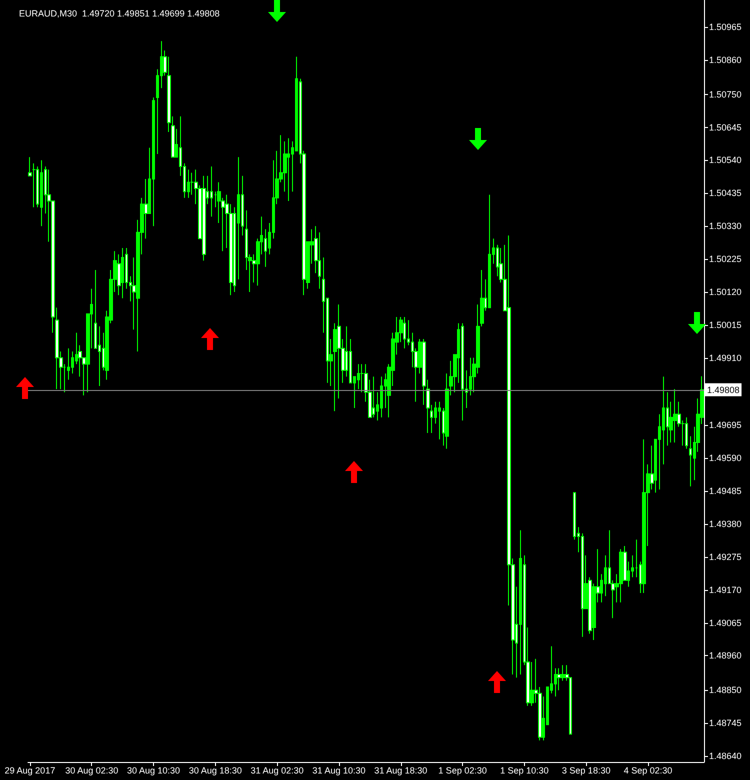  Describe the element at coordinates (725, 655) in the screenshot. I see `y-tick-label: 1.48960` at that location.